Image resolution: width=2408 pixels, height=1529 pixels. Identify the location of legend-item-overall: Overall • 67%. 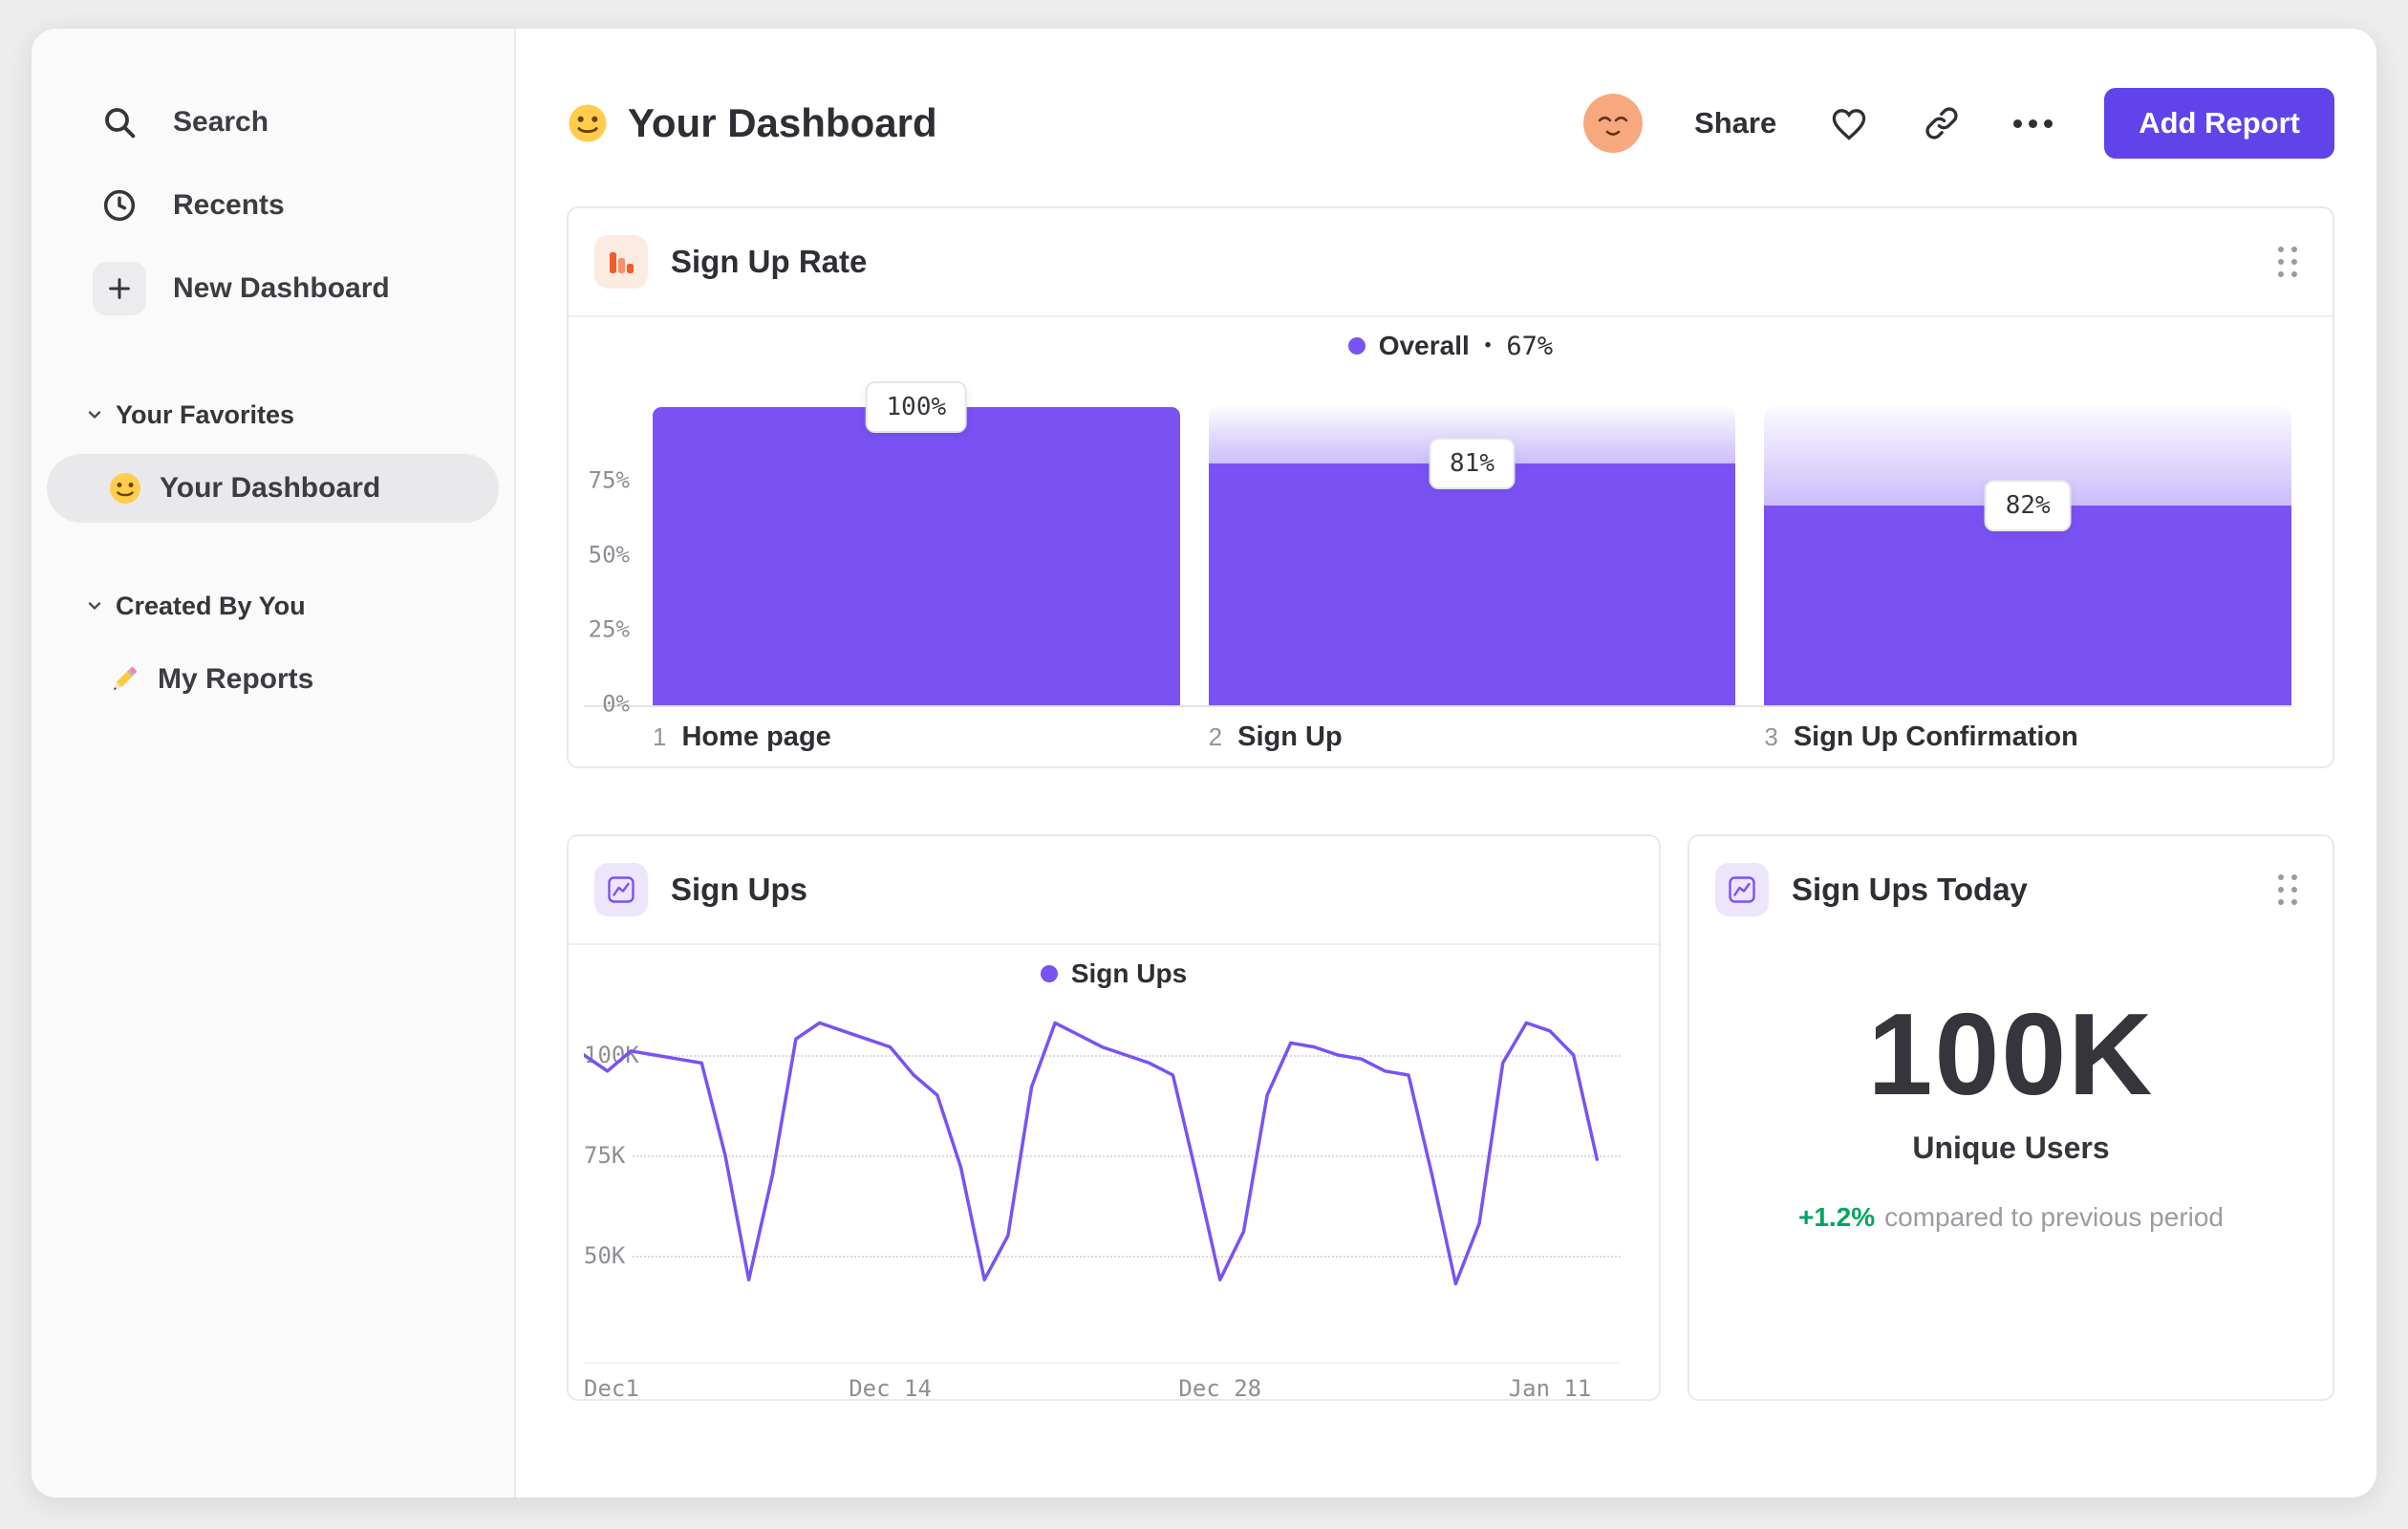
(1451, 346).